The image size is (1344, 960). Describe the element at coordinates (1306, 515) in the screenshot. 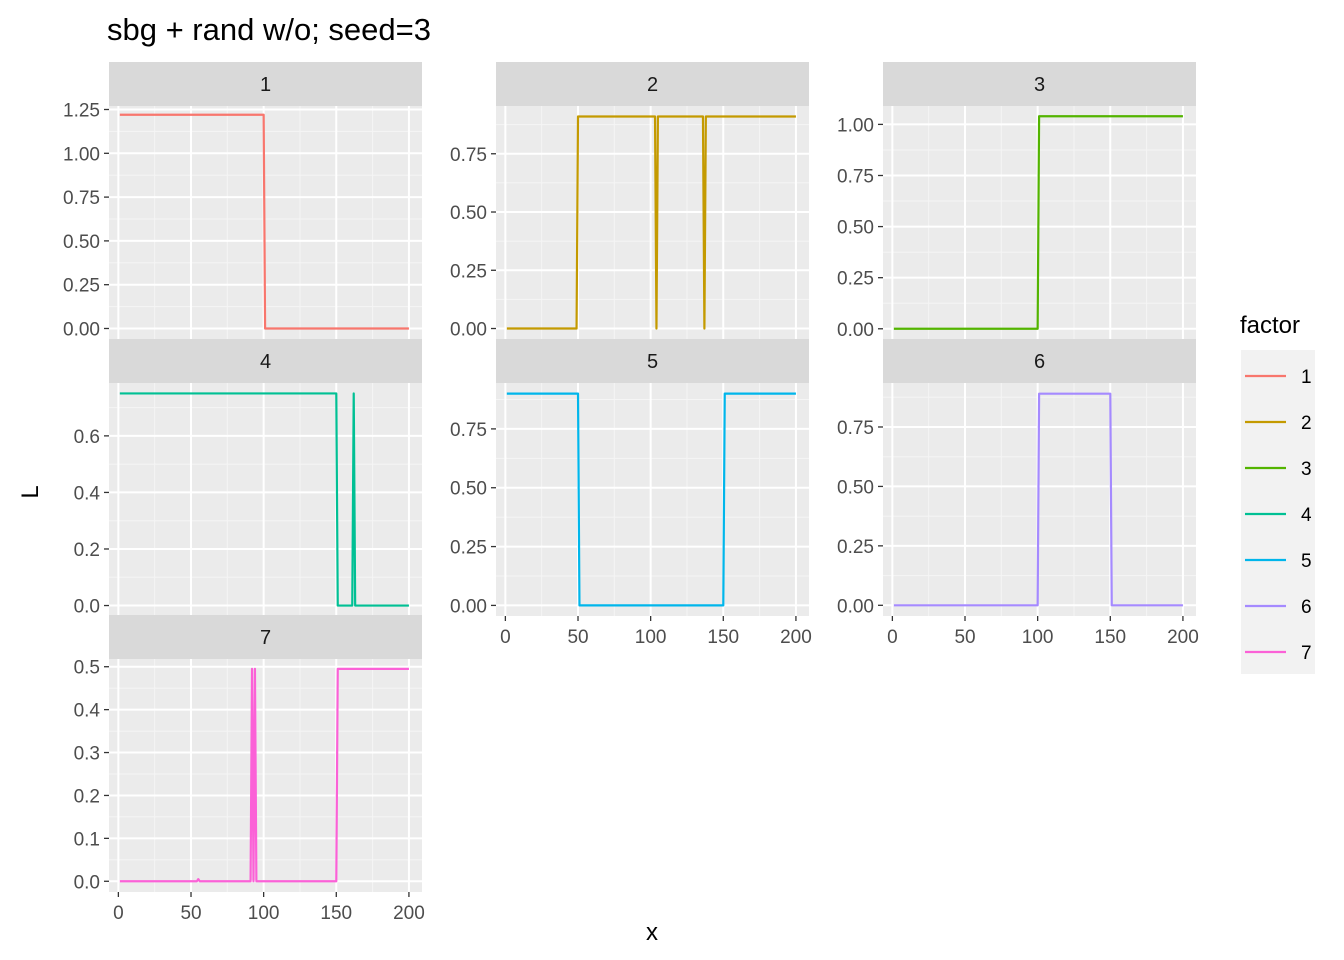

I see `legend-label: 4` at that location.